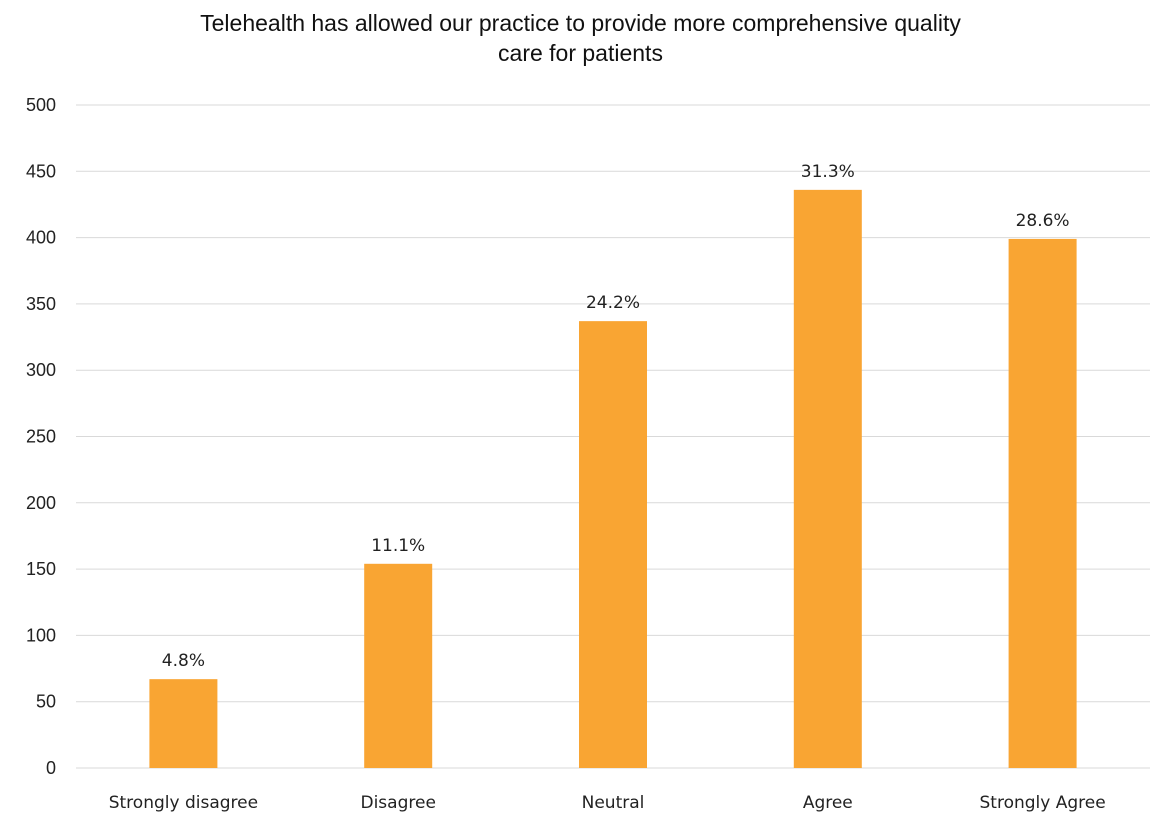  What do you see at coordinates (41, 304) in the screenshot?
I see `y-tick-label: 350` at bounding box center [41, 304].